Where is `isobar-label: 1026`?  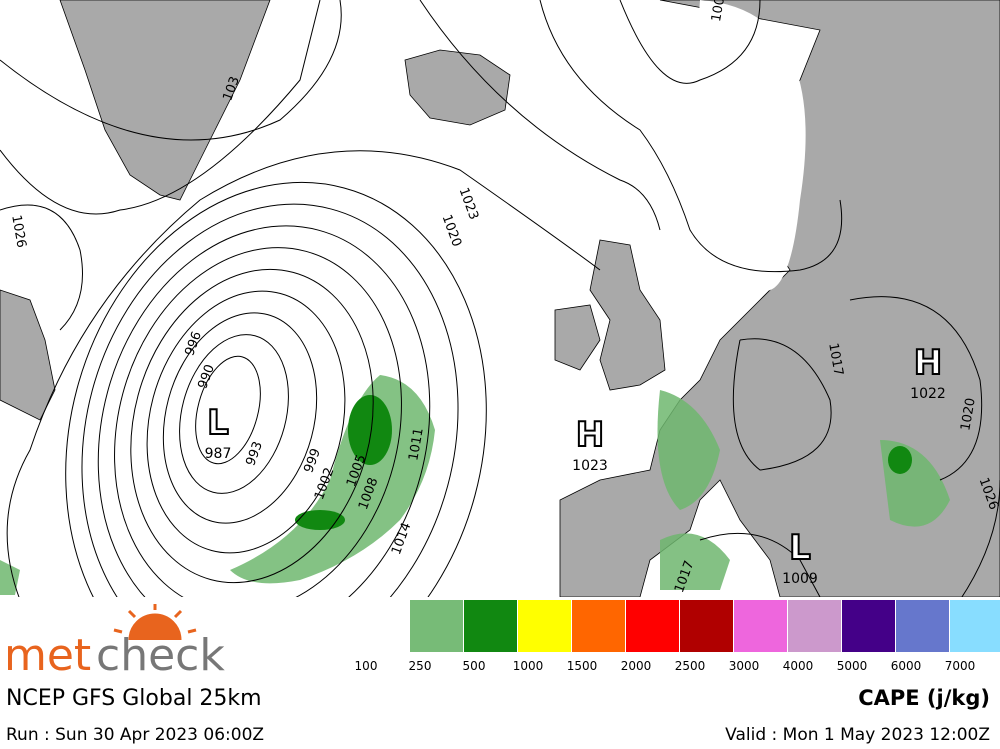 isobar-label: 1026 is located at coordinates (18, 231).